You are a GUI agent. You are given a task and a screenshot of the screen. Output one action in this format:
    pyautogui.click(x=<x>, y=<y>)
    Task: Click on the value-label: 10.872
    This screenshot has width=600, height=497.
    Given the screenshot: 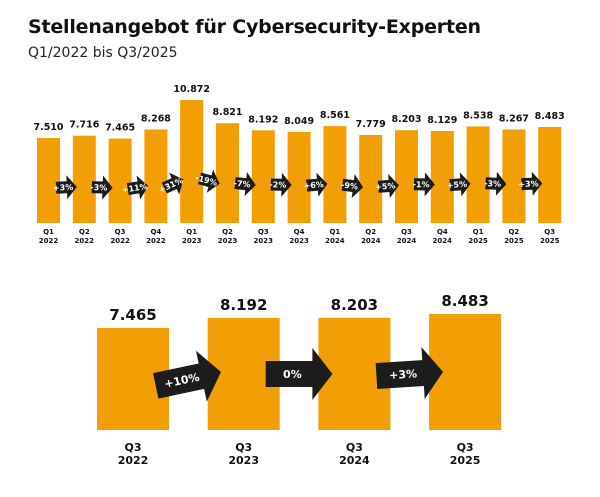 What is the action you would take?
    pyautogui.click(x=191, y=89)
    